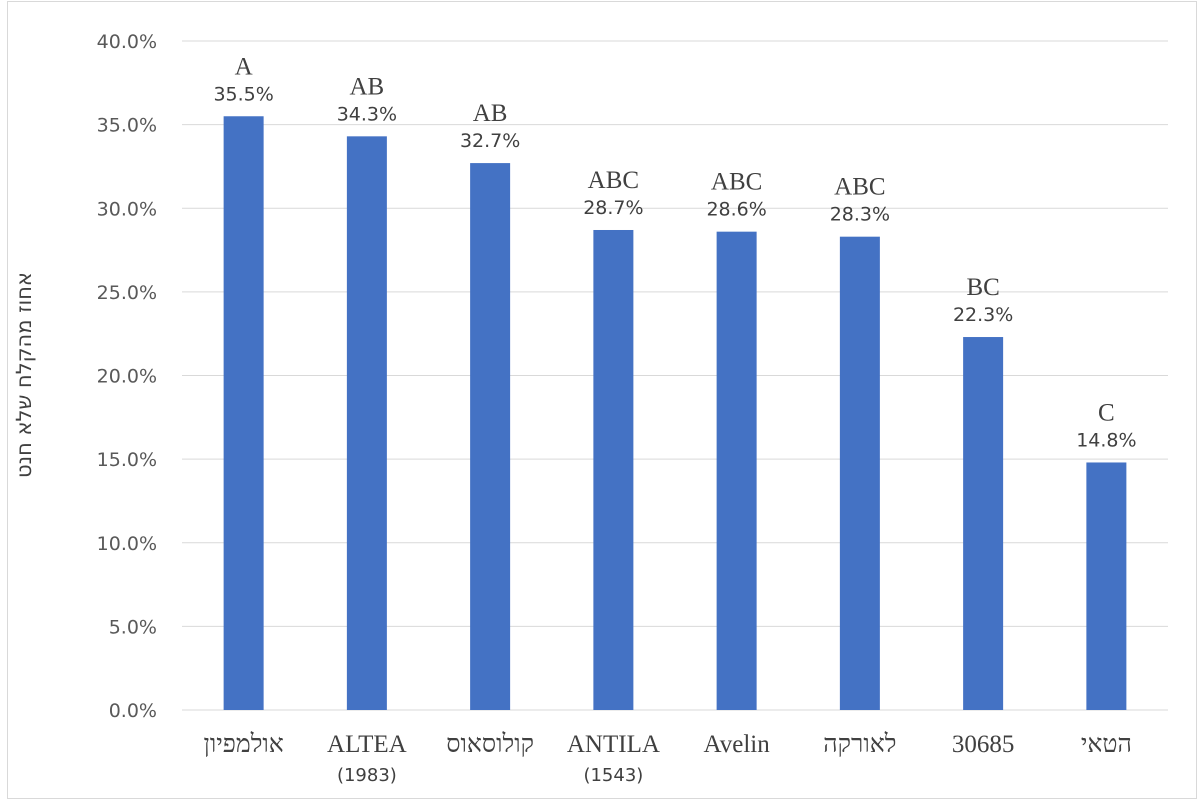 This screenshot has height=801, width=1199. What do you see at coordinates (127, 544) in the screenshot?
I see `y-tick-label: 10.0%` at bounding box center [127, 544].